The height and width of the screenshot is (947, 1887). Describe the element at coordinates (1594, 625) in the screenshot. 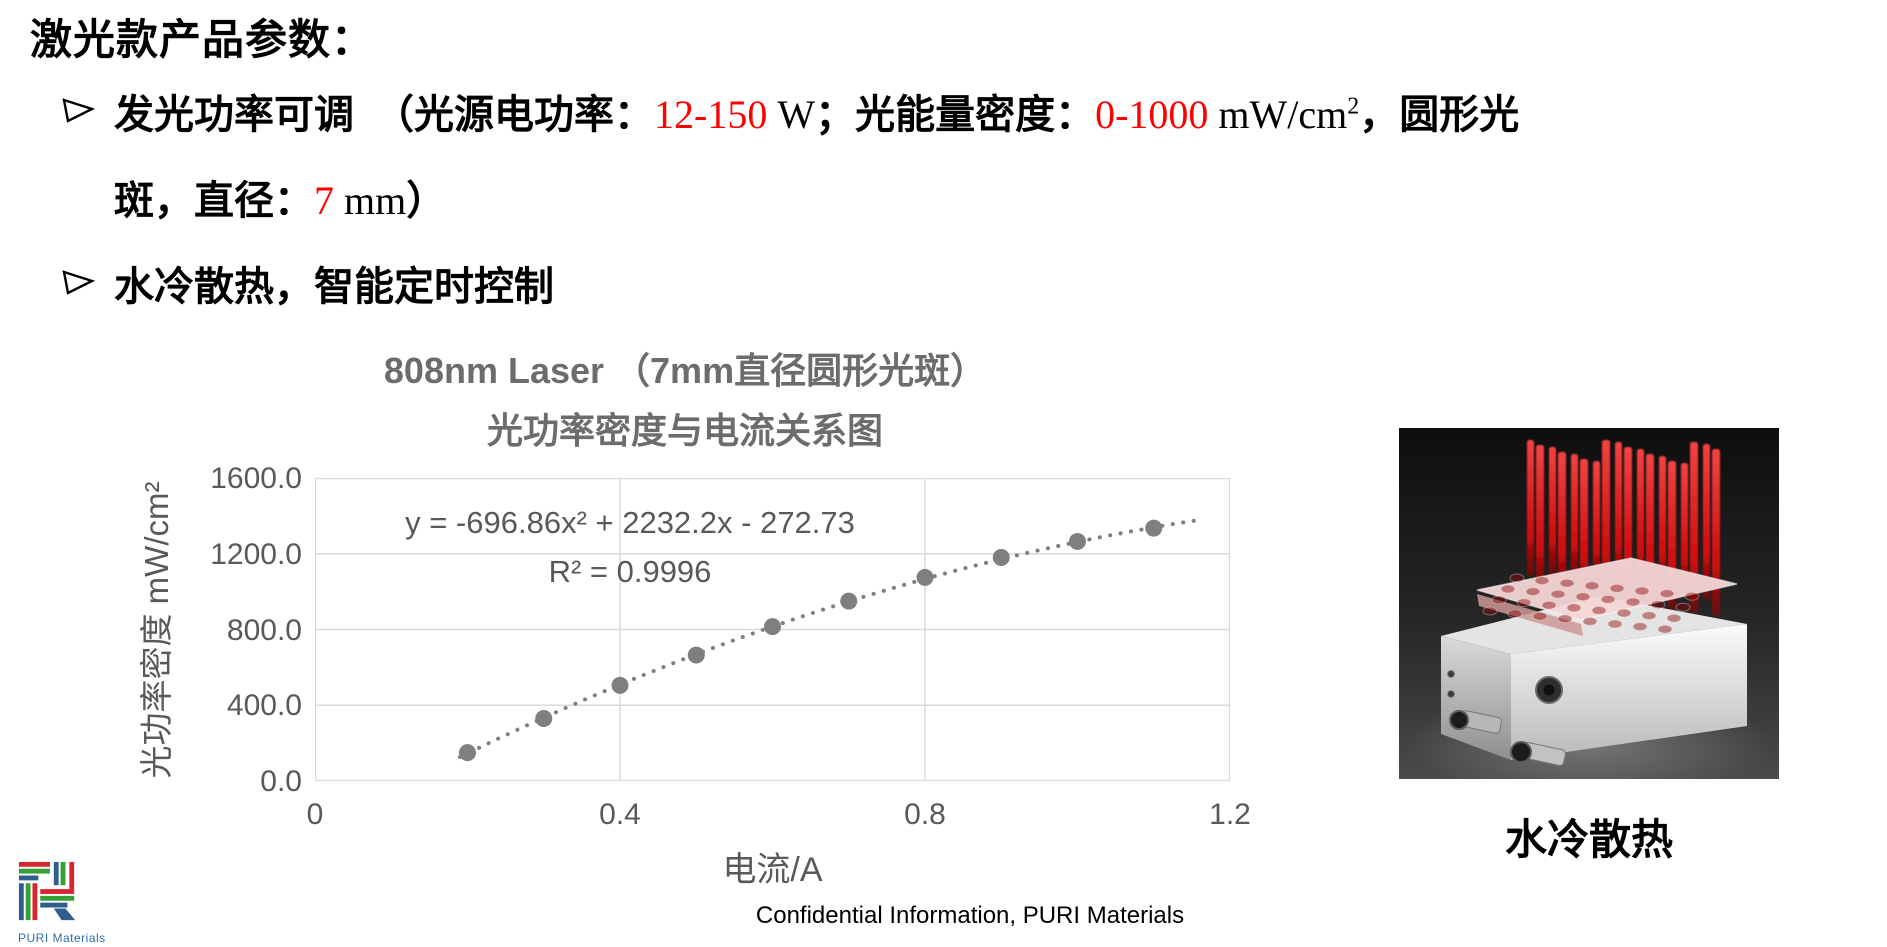

I see `device-top-face` at that location.